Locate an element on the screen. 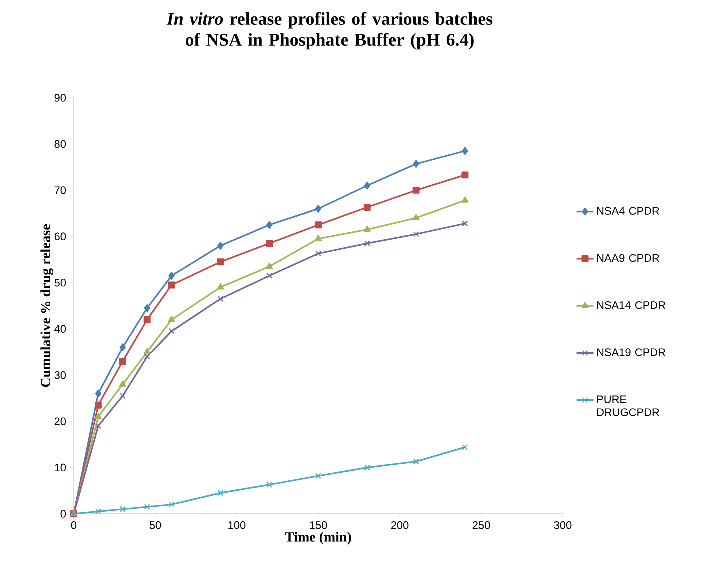 This screenshot has width=726, height=569. y-tick-label: 80 is located at coordinates (60, 144).